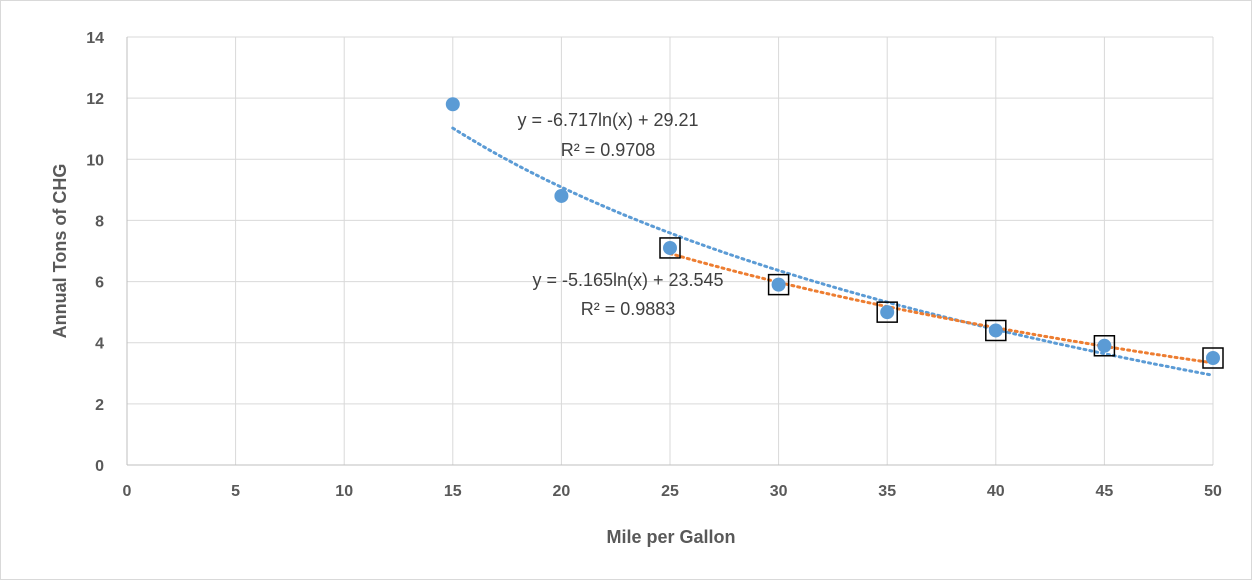 The width and height of the screenshot is (1252, 580). I want to click on x-tick-label: 10, so click(344, 491).